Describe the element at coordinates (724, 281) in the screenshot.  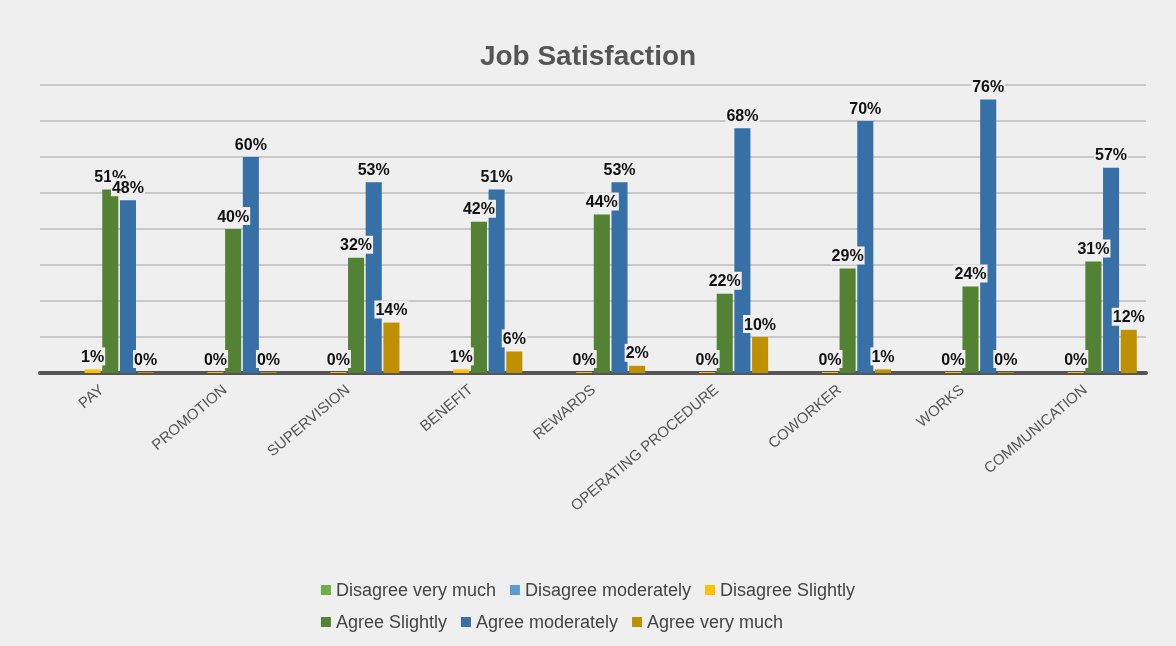
I see `data-label: 22%` at that location.